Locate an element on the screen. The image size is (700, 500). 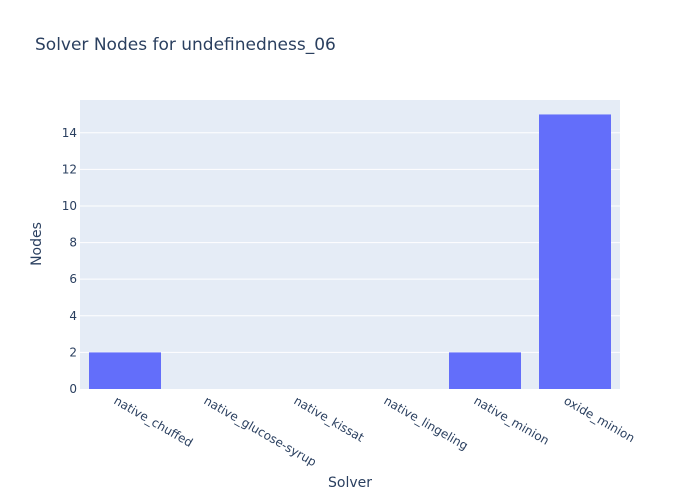
bar-oxide-minion is located at coordinates (575, 251).